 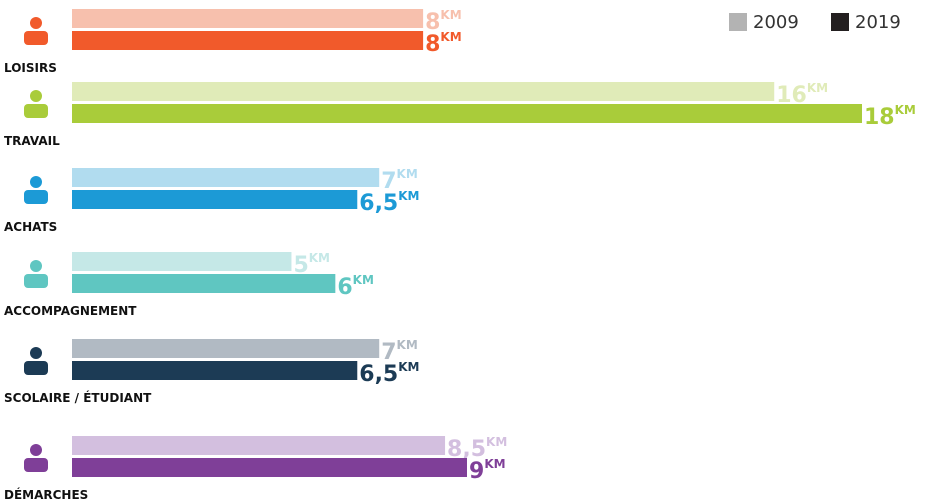 I want to click on value-label: 18KM, so click(x=890, y=116).